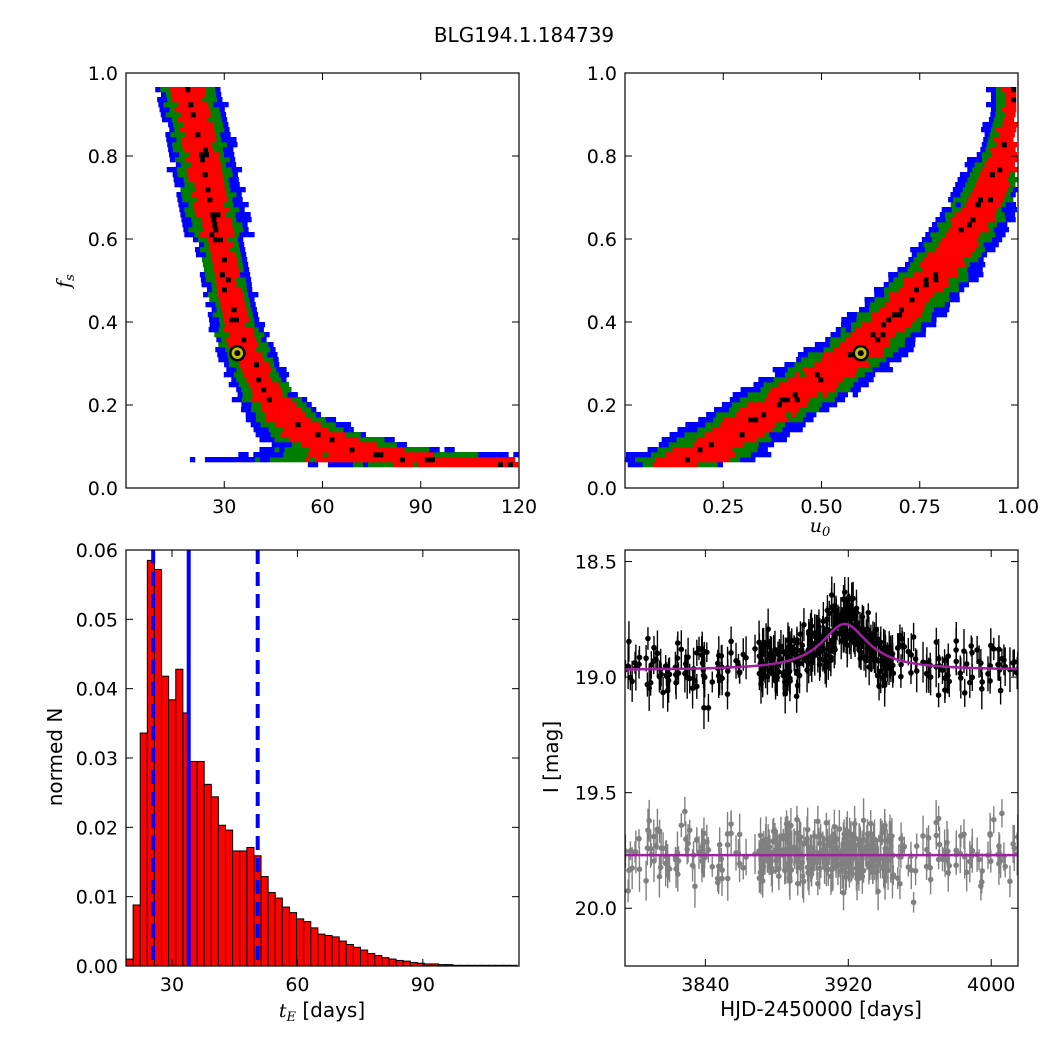 The image size is (1050, 1050). What do you see at coordinates (551, 757) in the screenshot?
I see `mag-axis-label: I [mag]` at bounding box center [551, 757].